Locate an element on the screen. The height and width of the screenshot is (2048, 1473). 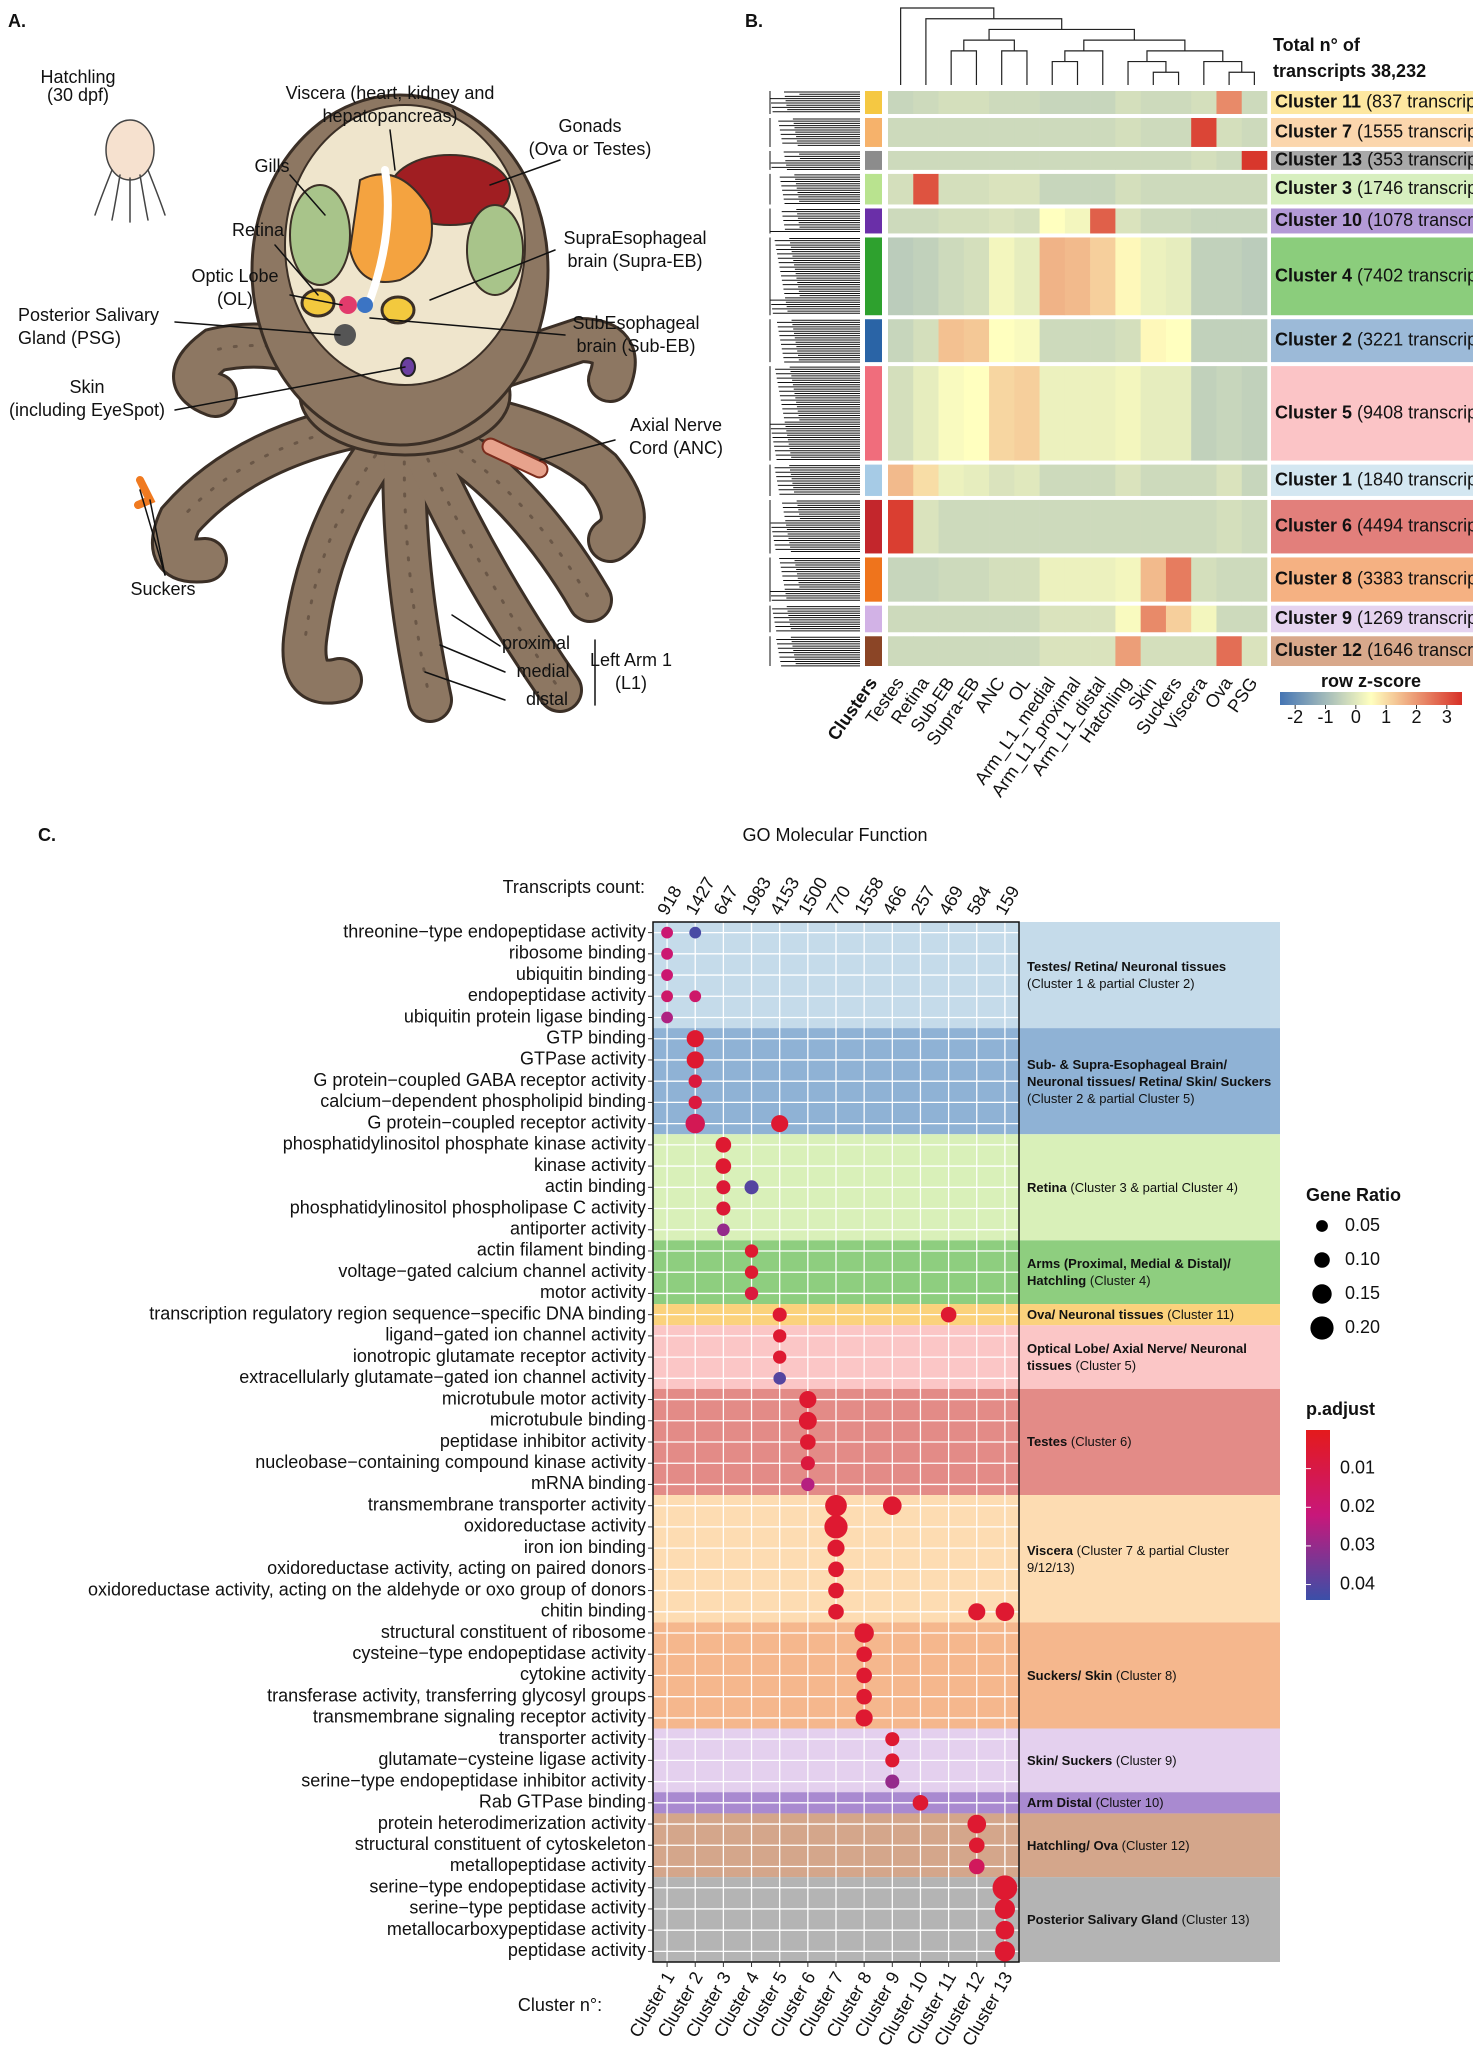
group-subtitle: (Cluster 10) is located at coordinates (1129, 1803).